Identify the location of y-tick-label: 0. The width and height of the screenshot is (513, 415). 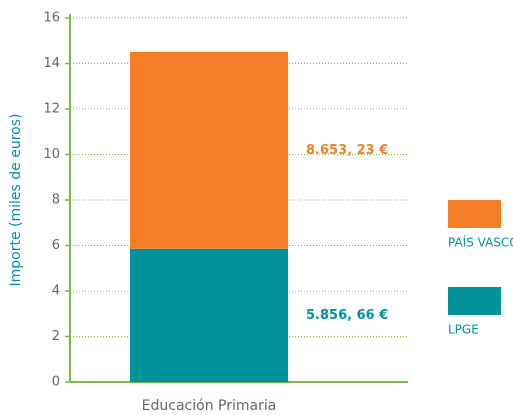
(56, 382).